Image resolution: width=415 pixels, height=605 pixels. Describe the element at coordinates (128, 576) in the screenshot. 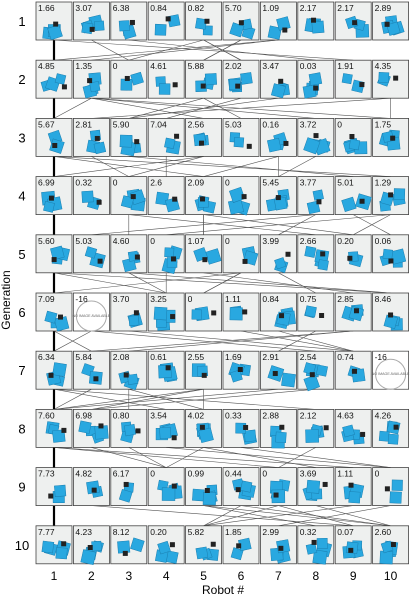

I see `column-label: 3` at that location.